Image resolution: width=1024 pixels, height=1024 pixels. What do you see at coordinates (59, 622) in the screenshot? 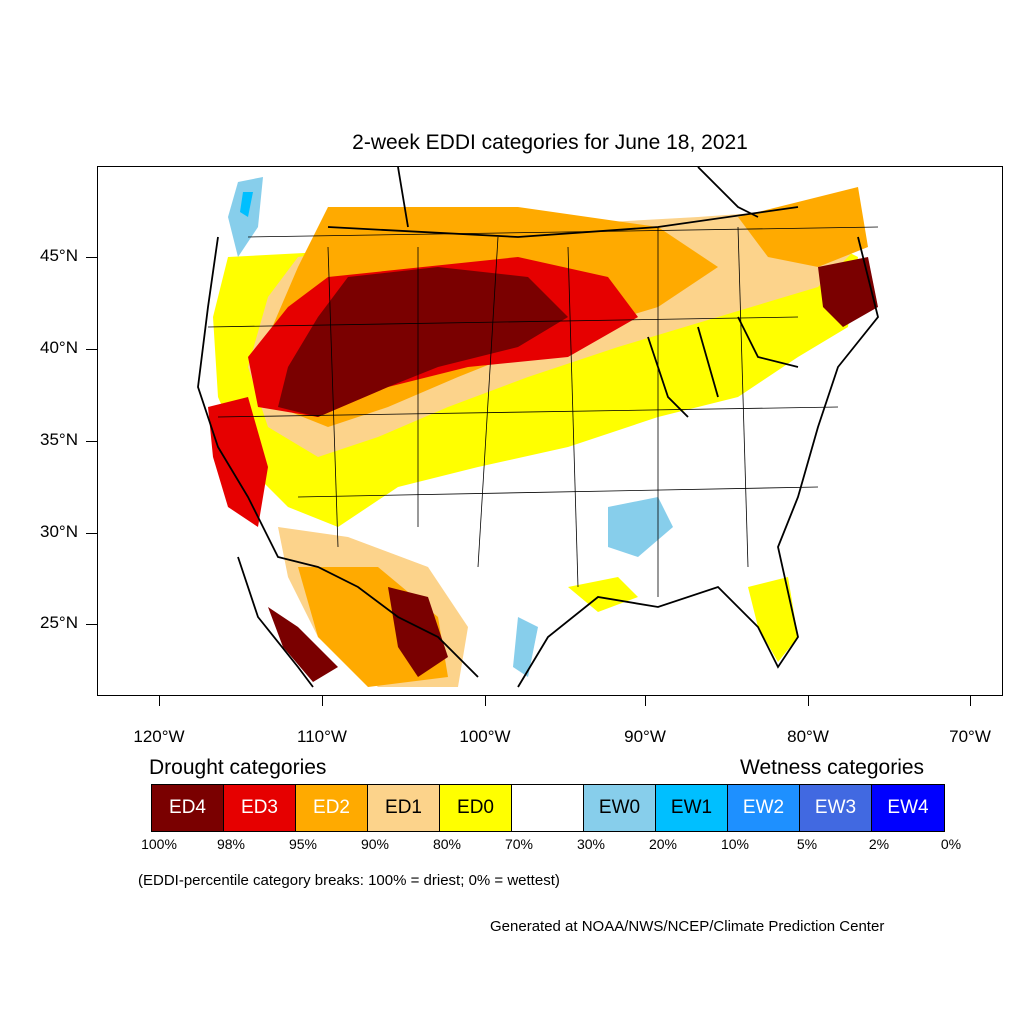
I see `y-axis-label: 25°N` at bounding box center [59, 622].